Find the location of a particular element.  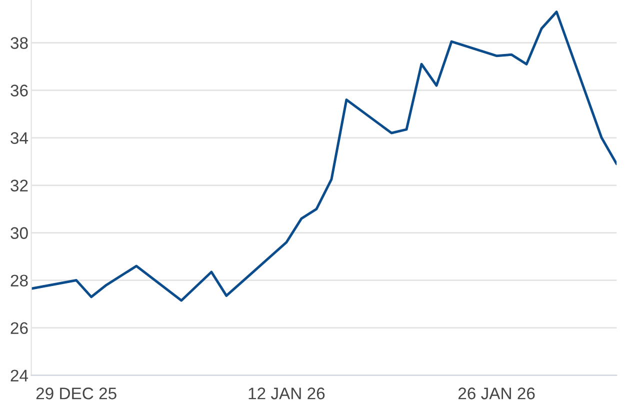

x-tick-label: 29 DEC 25 is located at coordinates (76, 394).